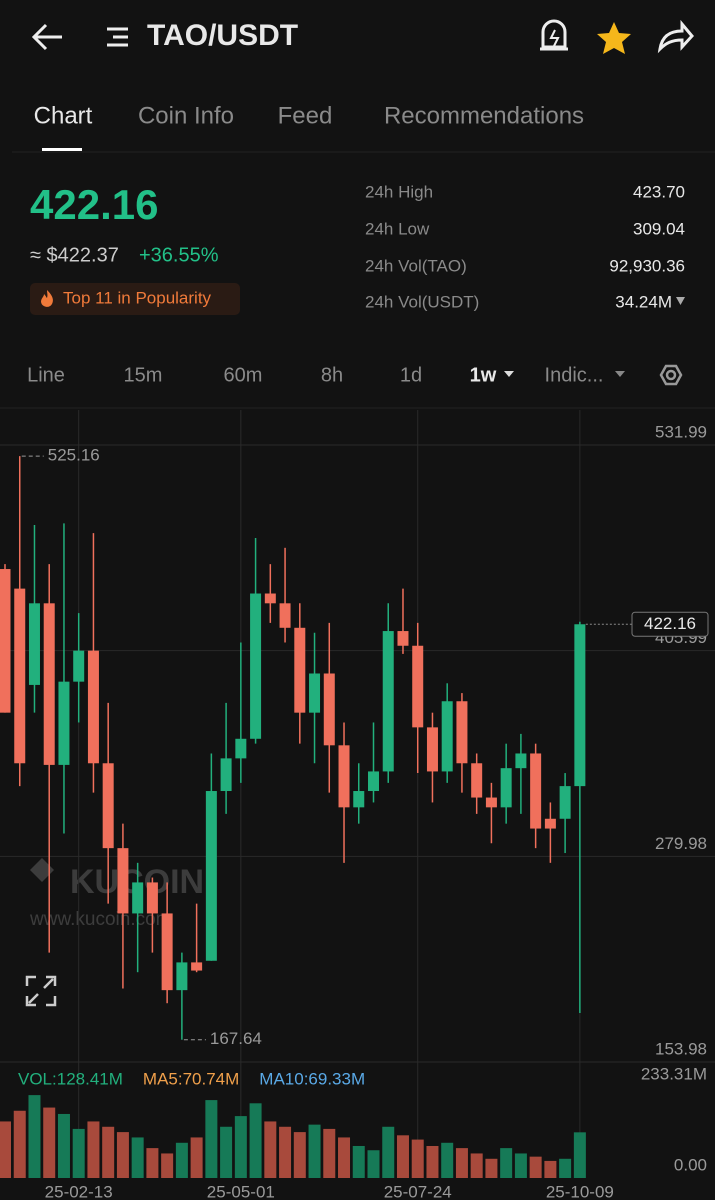 The image size is (715, 1200). I want to click on y-tick-label: 153.98, so click(681, 1048).